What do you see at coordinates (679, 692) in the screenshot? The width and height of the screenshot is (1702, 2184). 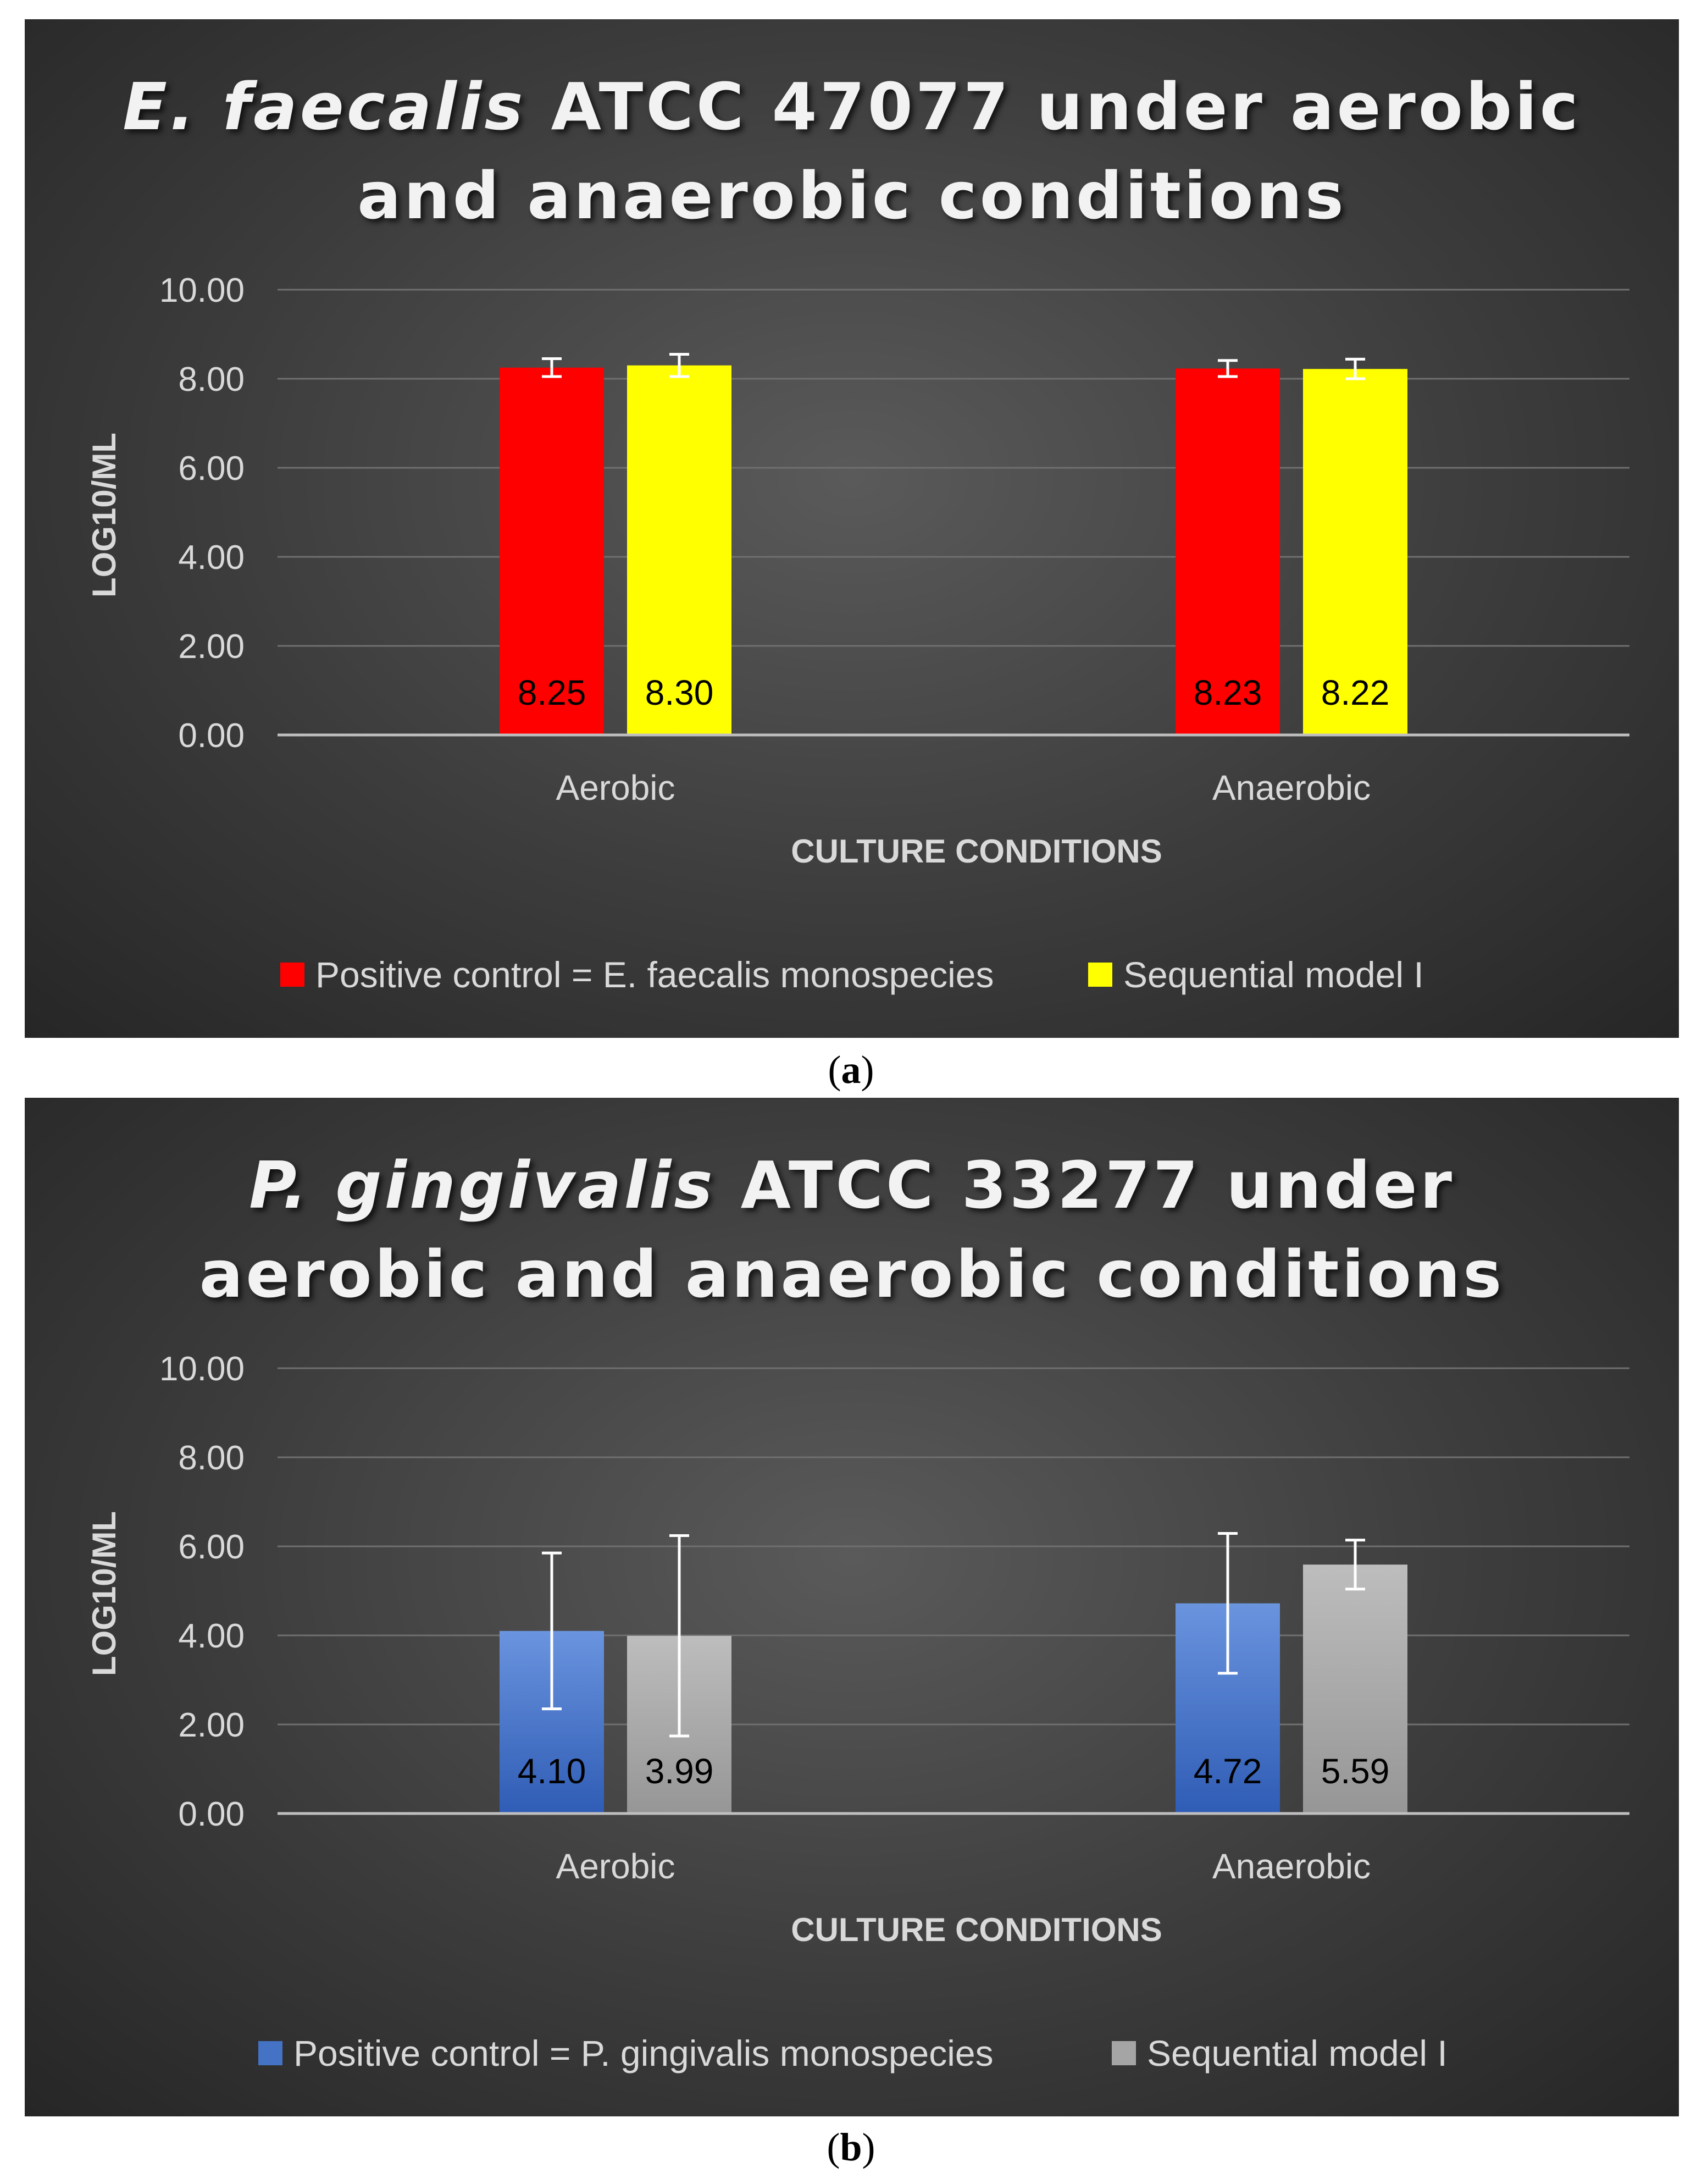 I see `data-label: 8.30` at bounding box center [679, 692].